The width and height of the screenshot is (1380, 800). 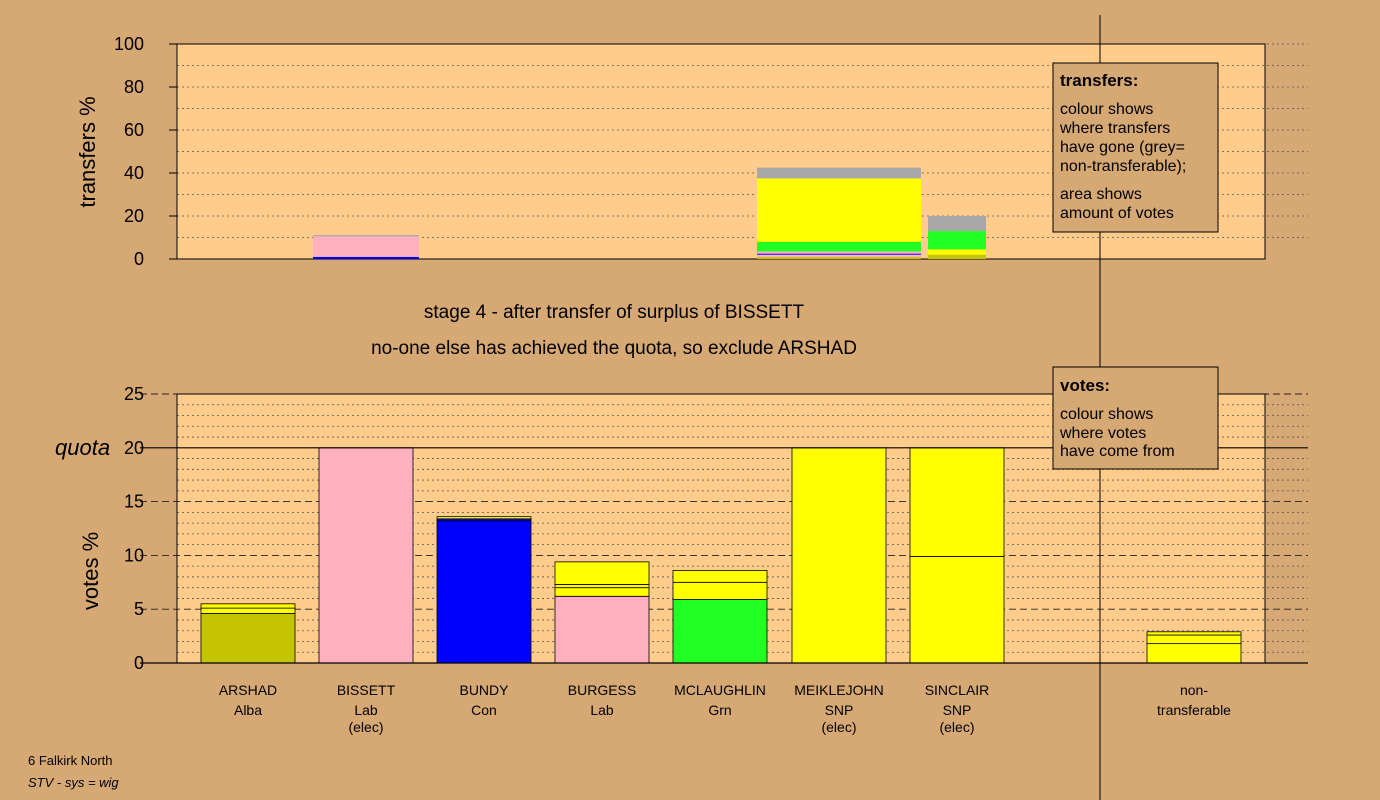 I want to click on transfers-tick-label: 80, so click(x=134, y=87).